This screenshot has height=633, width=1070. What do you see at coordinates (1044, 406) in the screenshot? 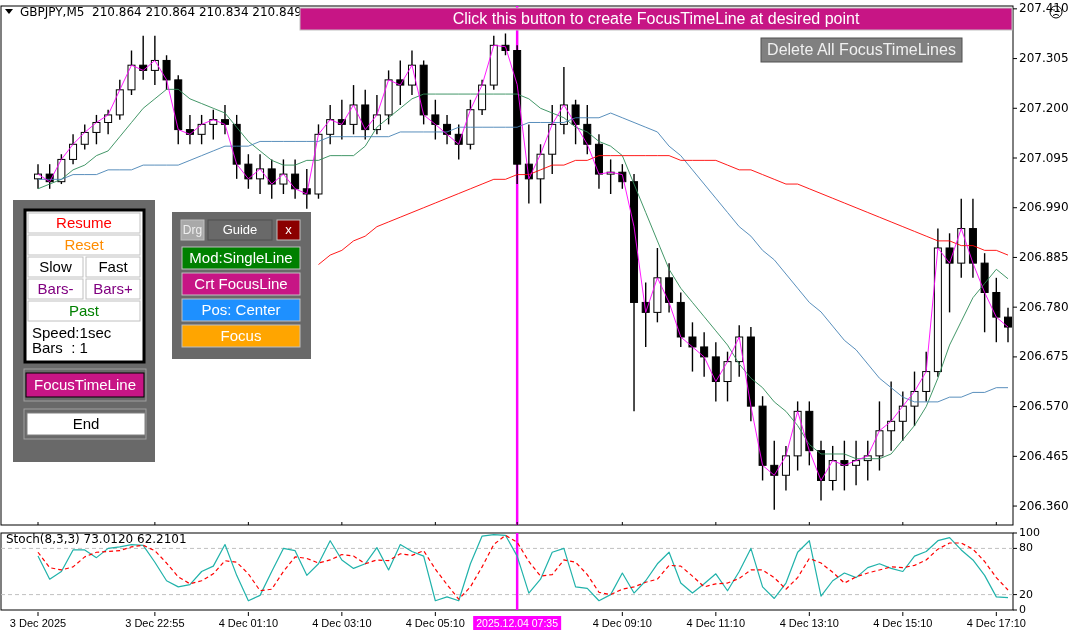
I see `y-tick-label: 206.570` at bounding box center [1044, 406].